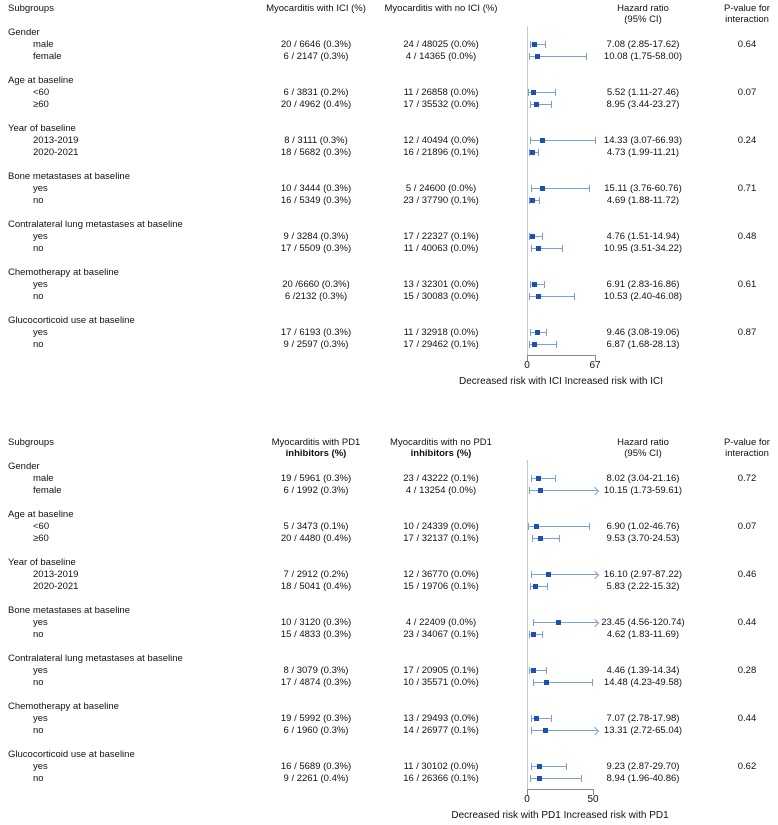 Image resolution: width=778 pixels, height=825 pixels. What do you see at coordinates (316, 56) in the screenshot?
I see `arm1-value: 6 / 2147 (0.3%)` at bounding box center [316, 56].